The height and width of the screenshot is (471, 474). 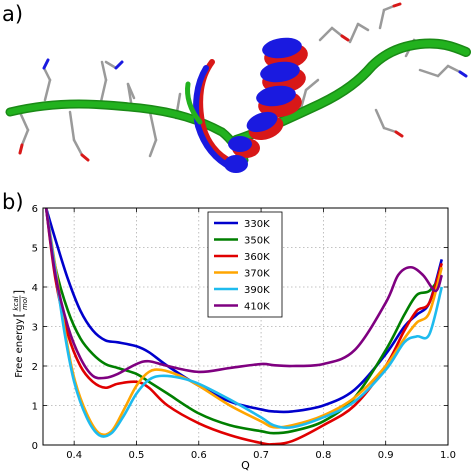 What do you see at coordinates (19, 292) in the screenshot?
I see `y-axis-label-bracket-close: ]` at bounding box center [19, 292].